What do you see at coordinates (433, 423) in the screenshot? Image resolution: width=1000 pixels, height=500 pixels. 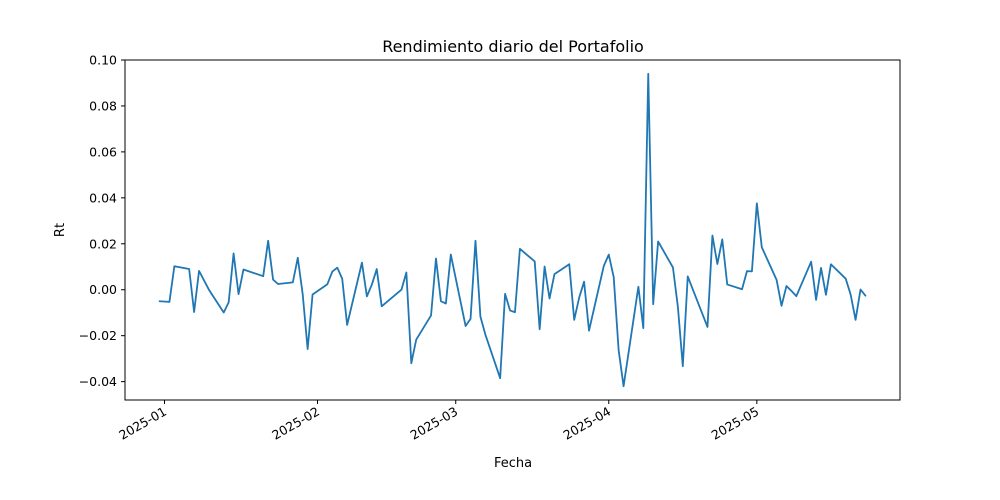 I see `x-tick-label: 2025-03` at bounding box center [433, 423].